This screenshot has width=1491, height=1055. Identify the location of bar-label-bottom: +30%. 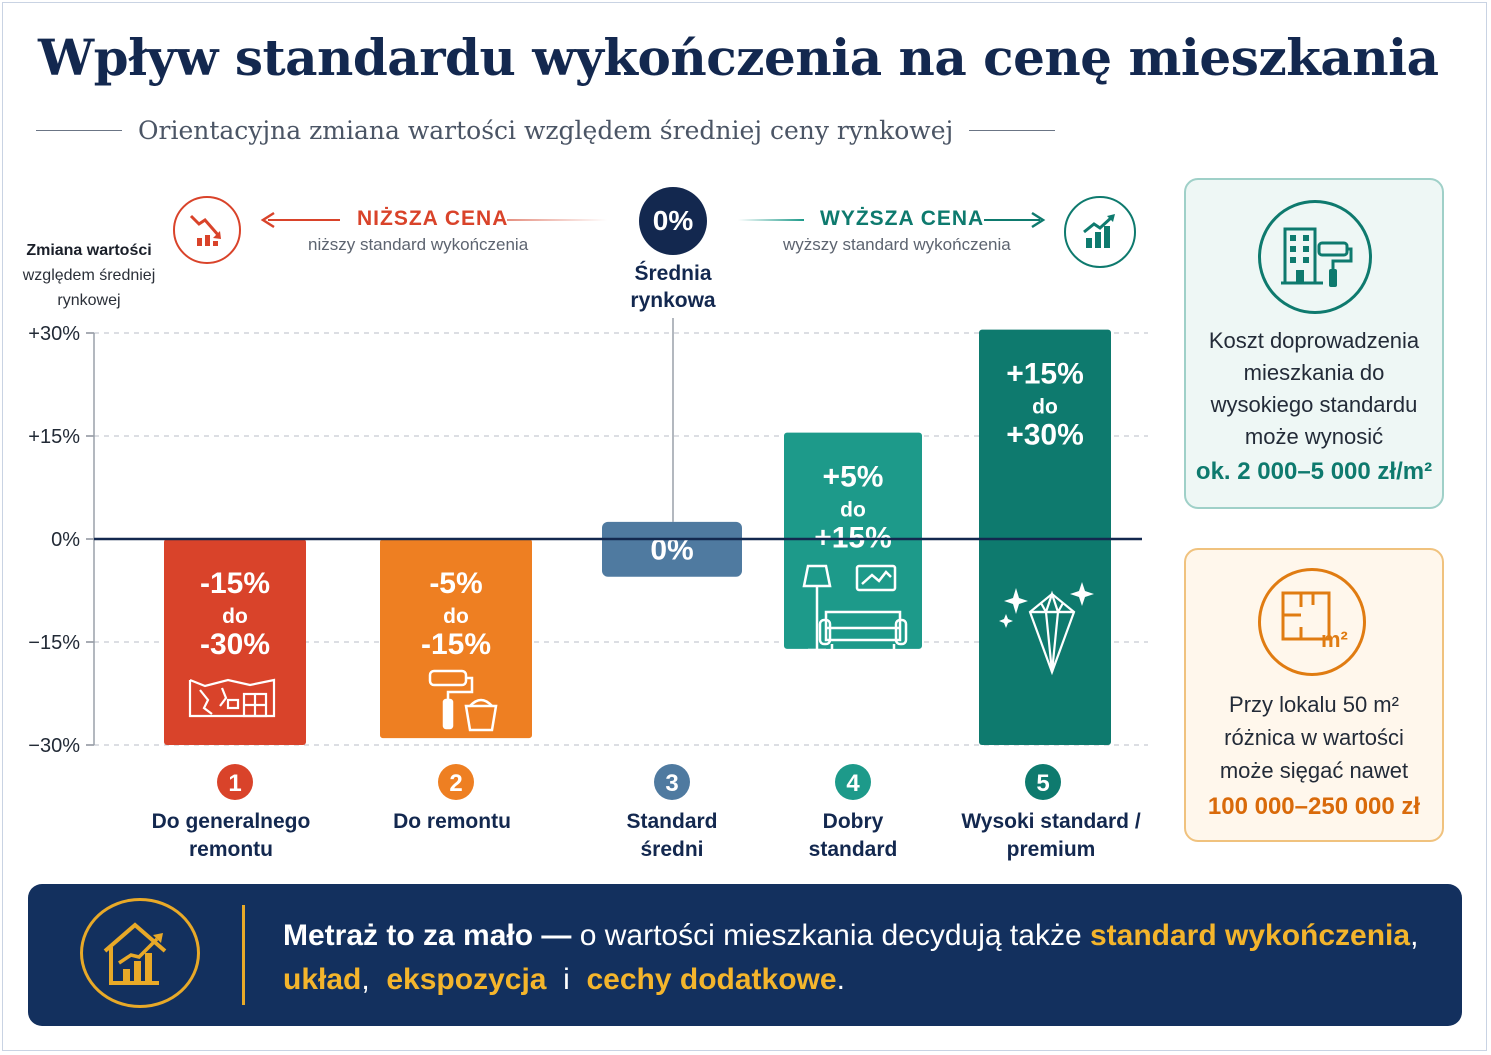
(1045, 435).